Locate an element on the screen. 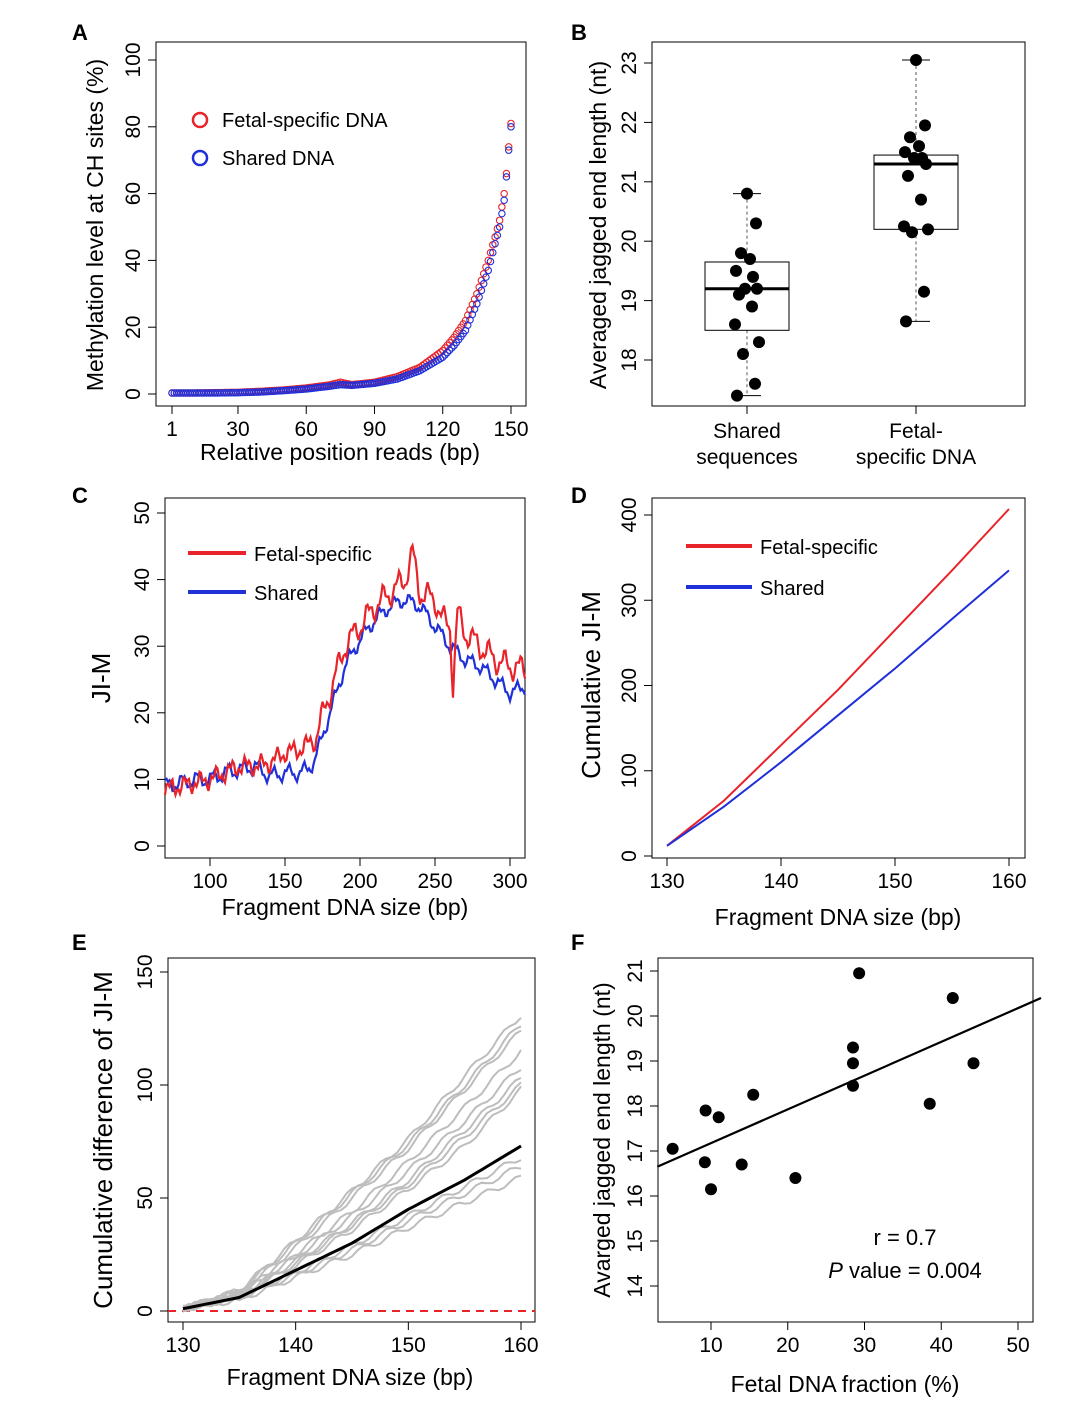 The height and width of the screenshot is (1415, 1080). panel-f-ytick-label-5: 19 is located at coordinates (635, 1060).